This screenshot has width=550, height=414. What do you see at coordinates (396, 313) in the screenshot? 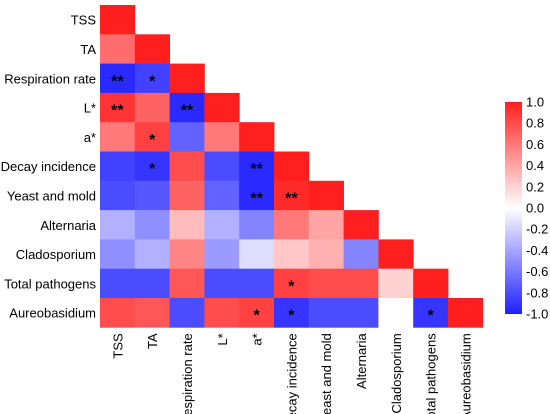
I see `cell-aureobasidium-cladosporium` at bounding box center [396, 313].